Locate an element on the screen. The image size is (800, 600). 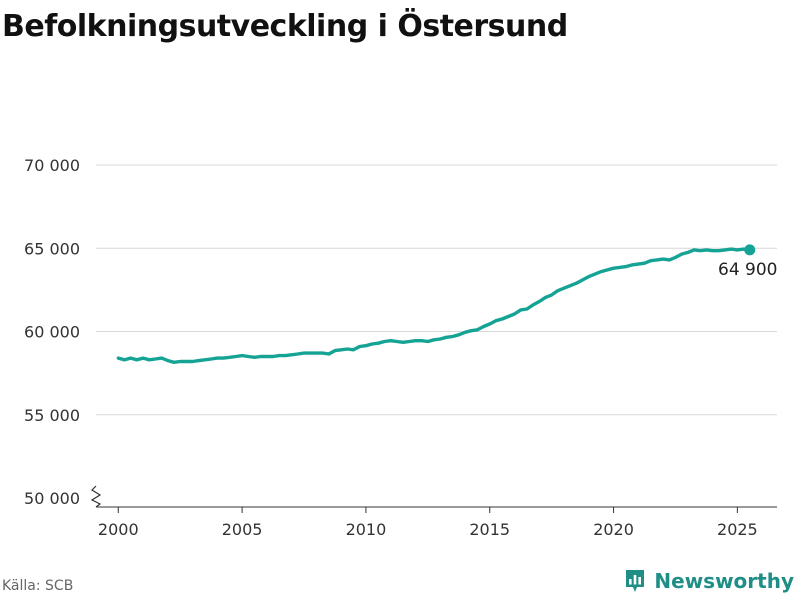
y-tick-label: 60 000 is located at coordinates (52, 332).